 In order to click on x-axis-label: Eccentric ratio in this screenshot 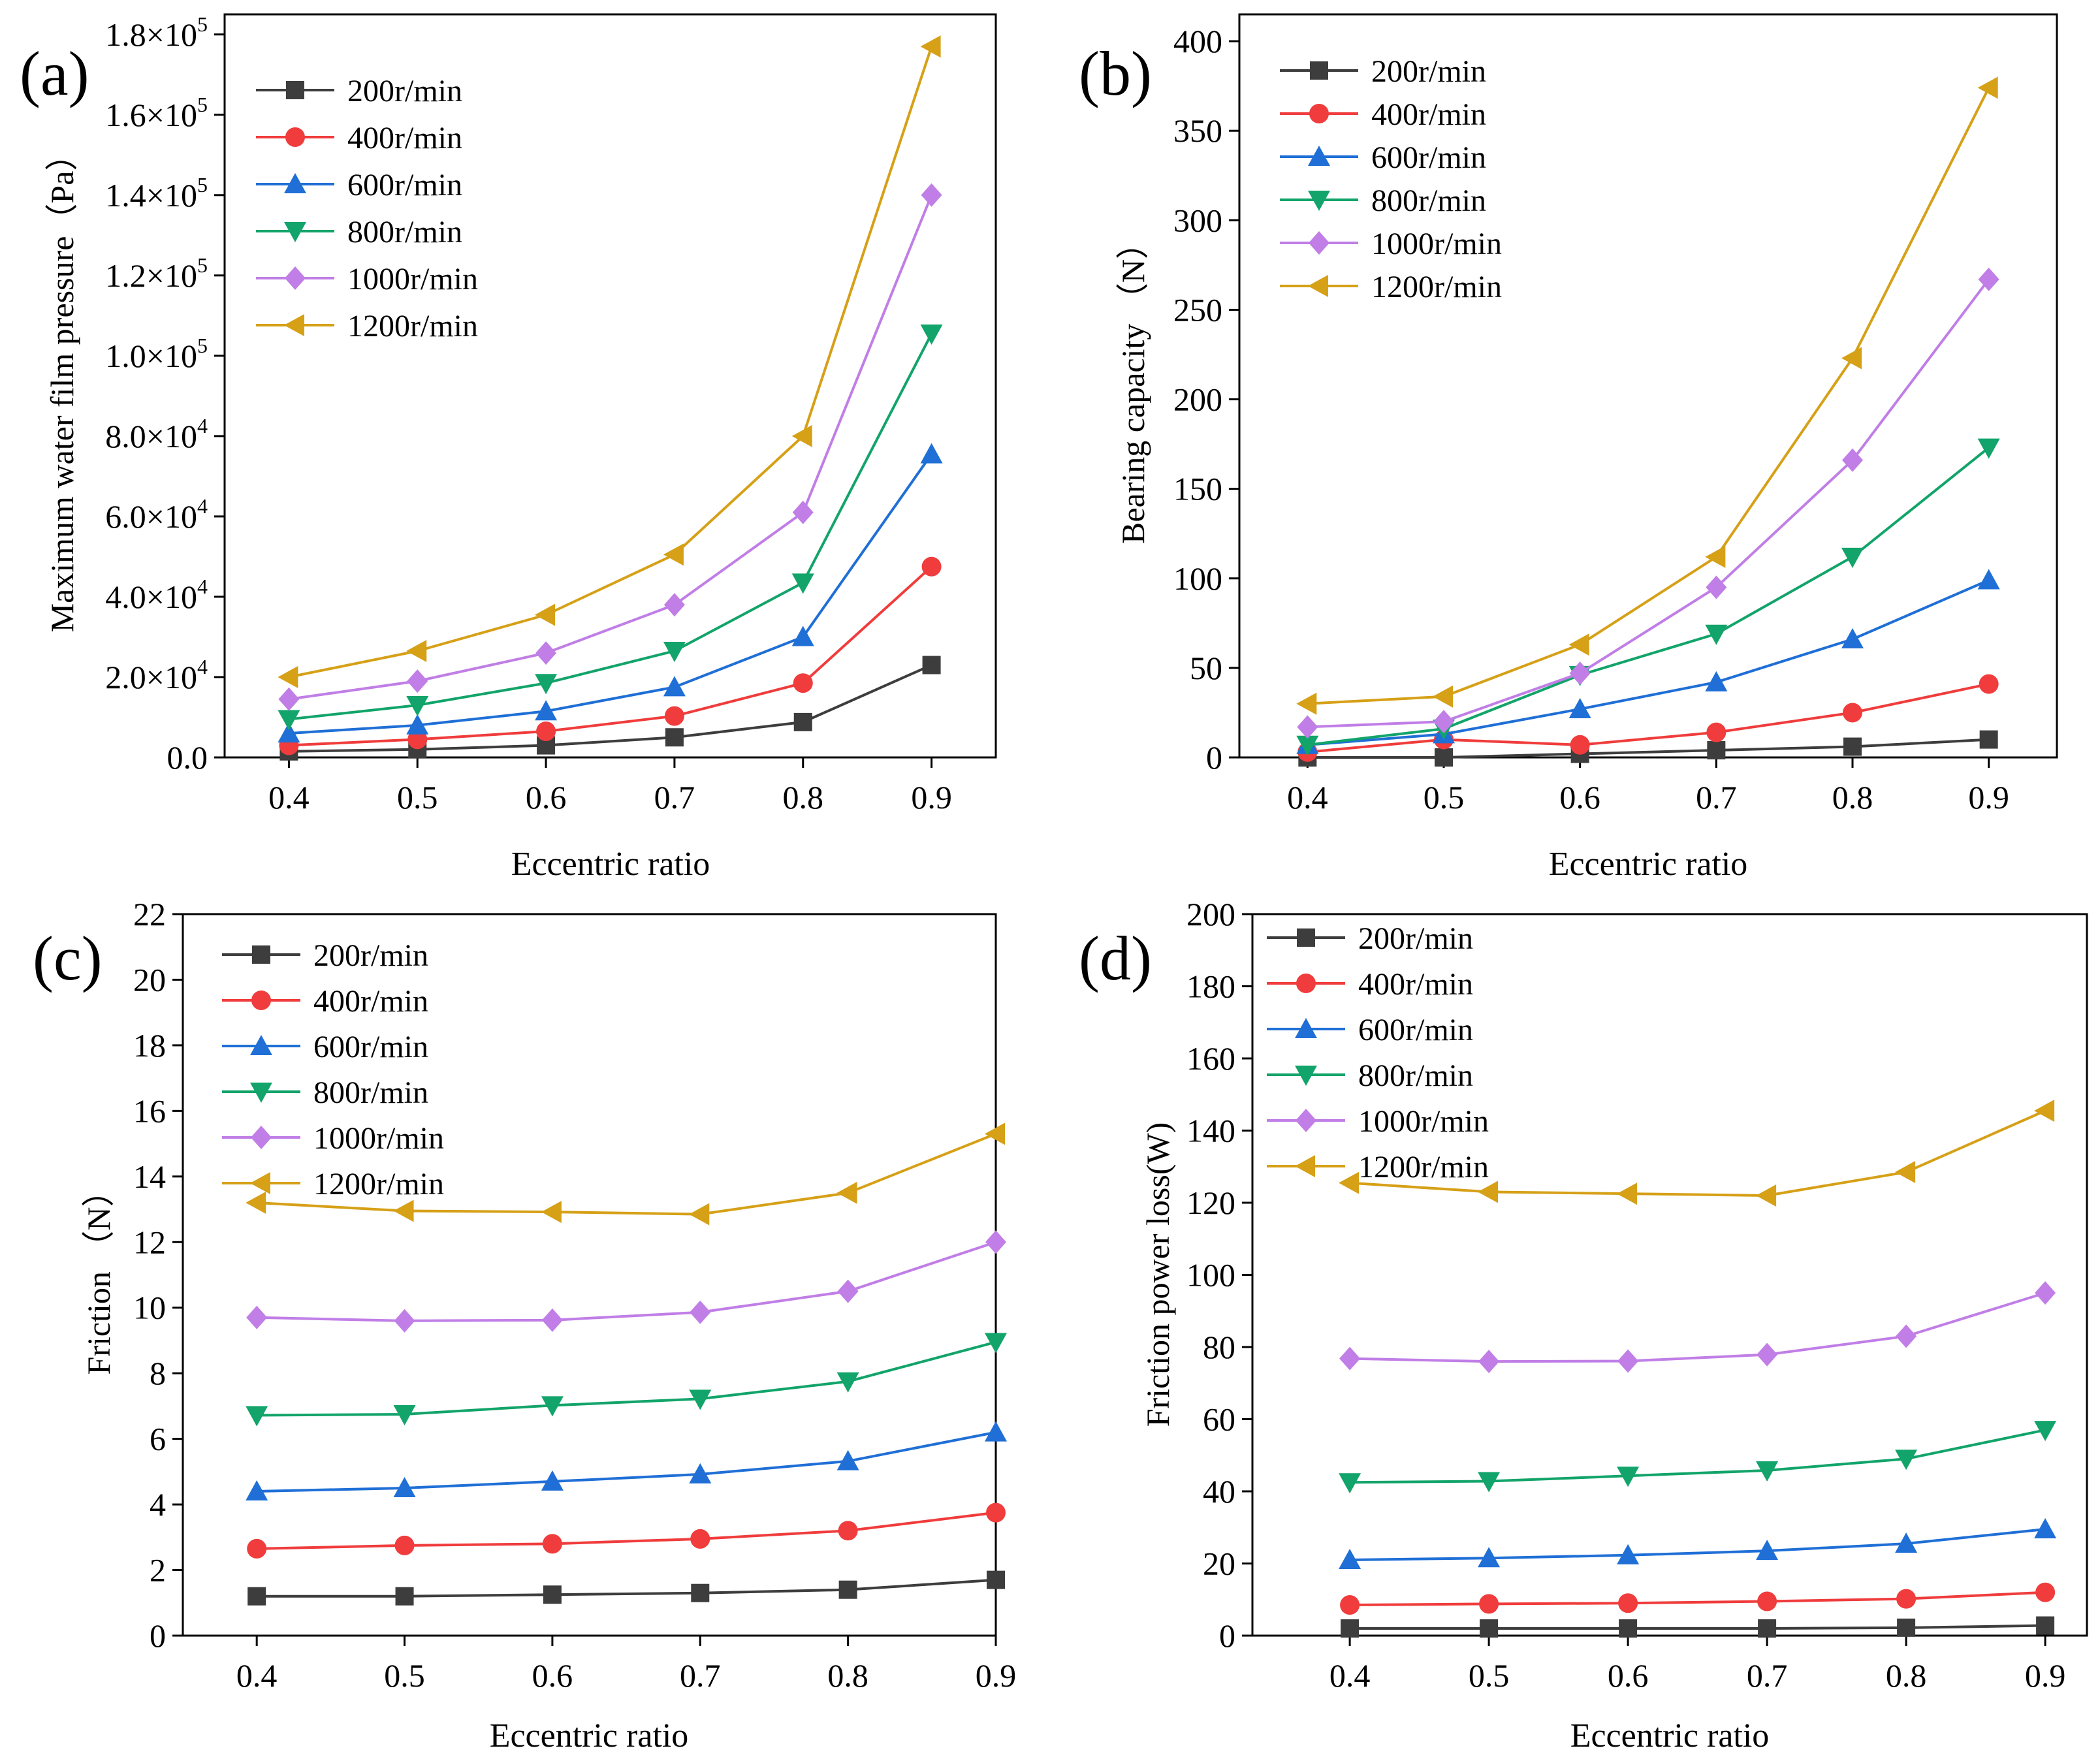, I will do `click(610, 864)`.